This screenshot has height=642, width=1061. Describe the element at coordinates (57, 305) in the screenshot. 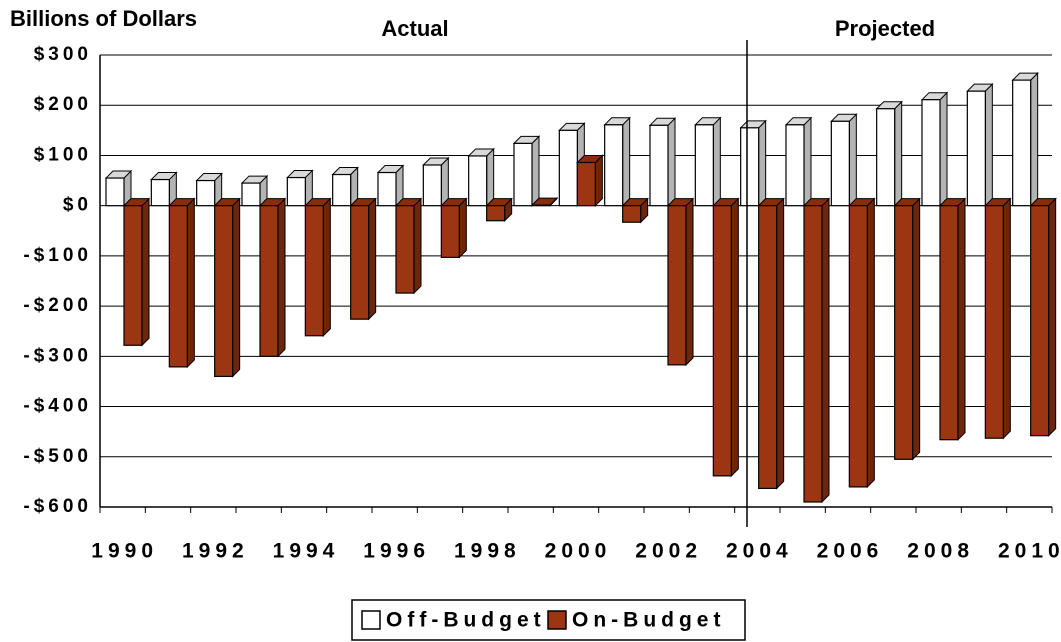

I see `y-tick-label: -$200` at that location.